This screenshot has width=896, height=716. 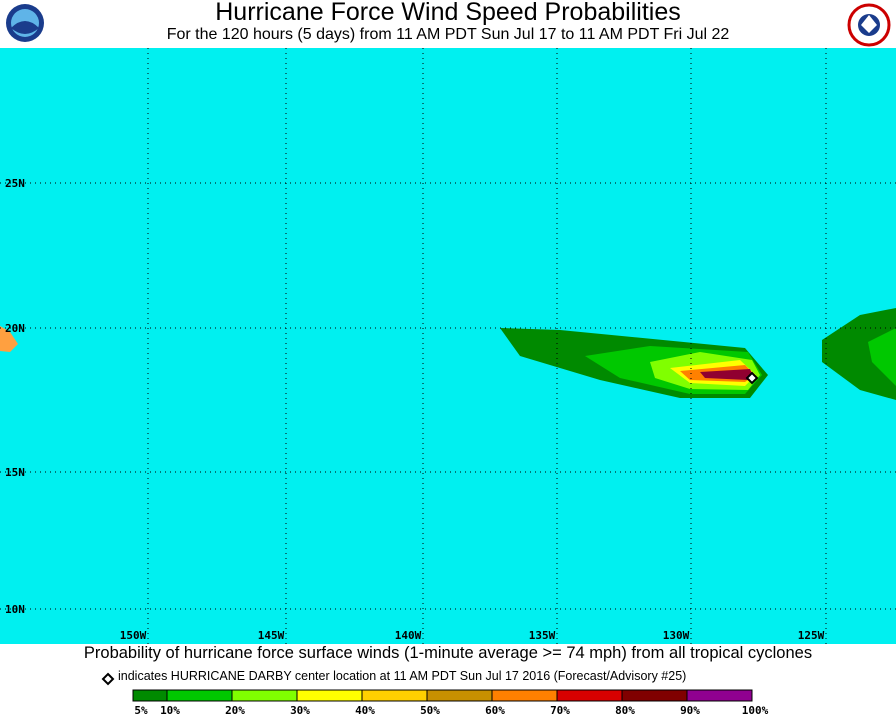 What do you see at coordinates (625, 710) in the screenshot?
I see `legend-label: 80%` at bounding box center [625, 710].